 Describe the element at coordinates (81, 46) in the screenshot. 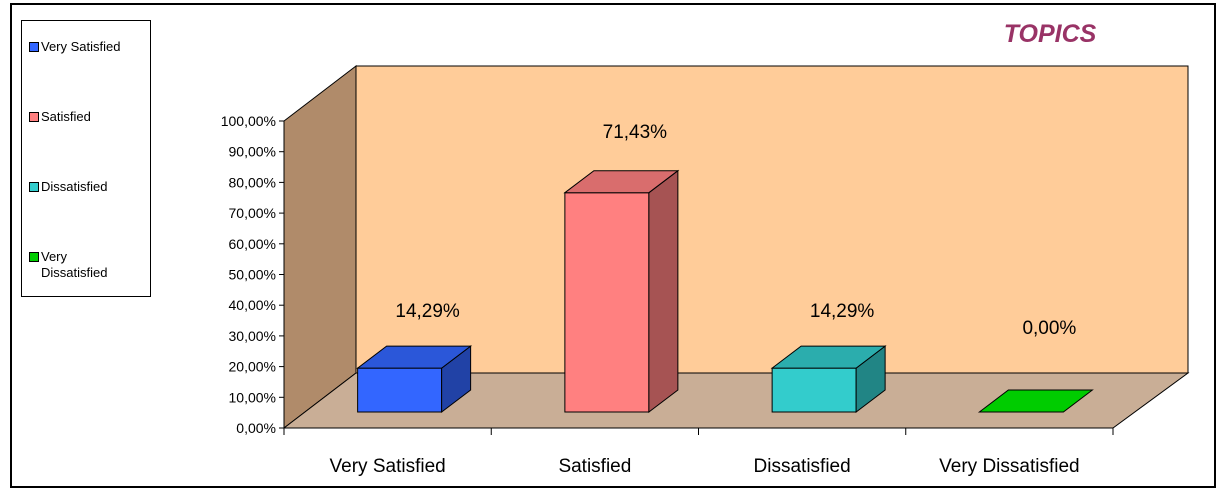

I see `legend-label: Very Satisfied` at that location.